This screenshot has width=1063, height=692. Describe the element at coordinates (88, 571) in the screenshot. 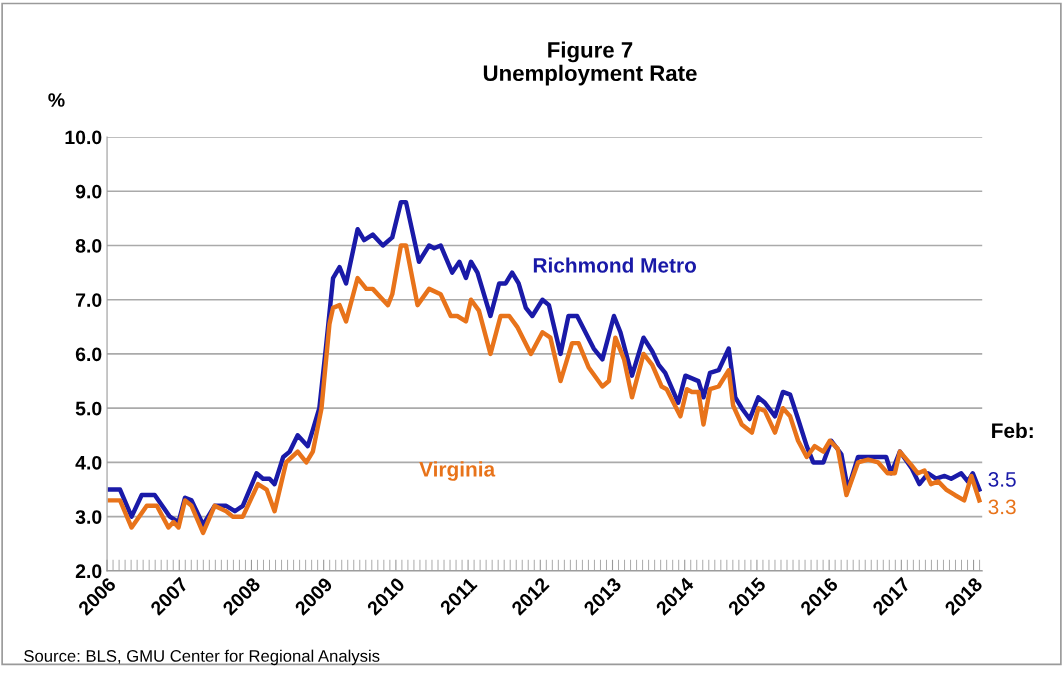

I see `y-tick-label: 2.0` at that location.